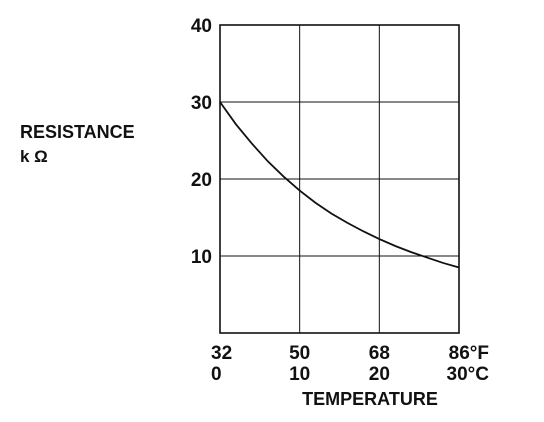 This screenshot has width=544, height=422. What do you see at coordinates (379, 353) in the screenshot?
I see `x-tick-label-f-2: 68` at bounding box center [379, 353].